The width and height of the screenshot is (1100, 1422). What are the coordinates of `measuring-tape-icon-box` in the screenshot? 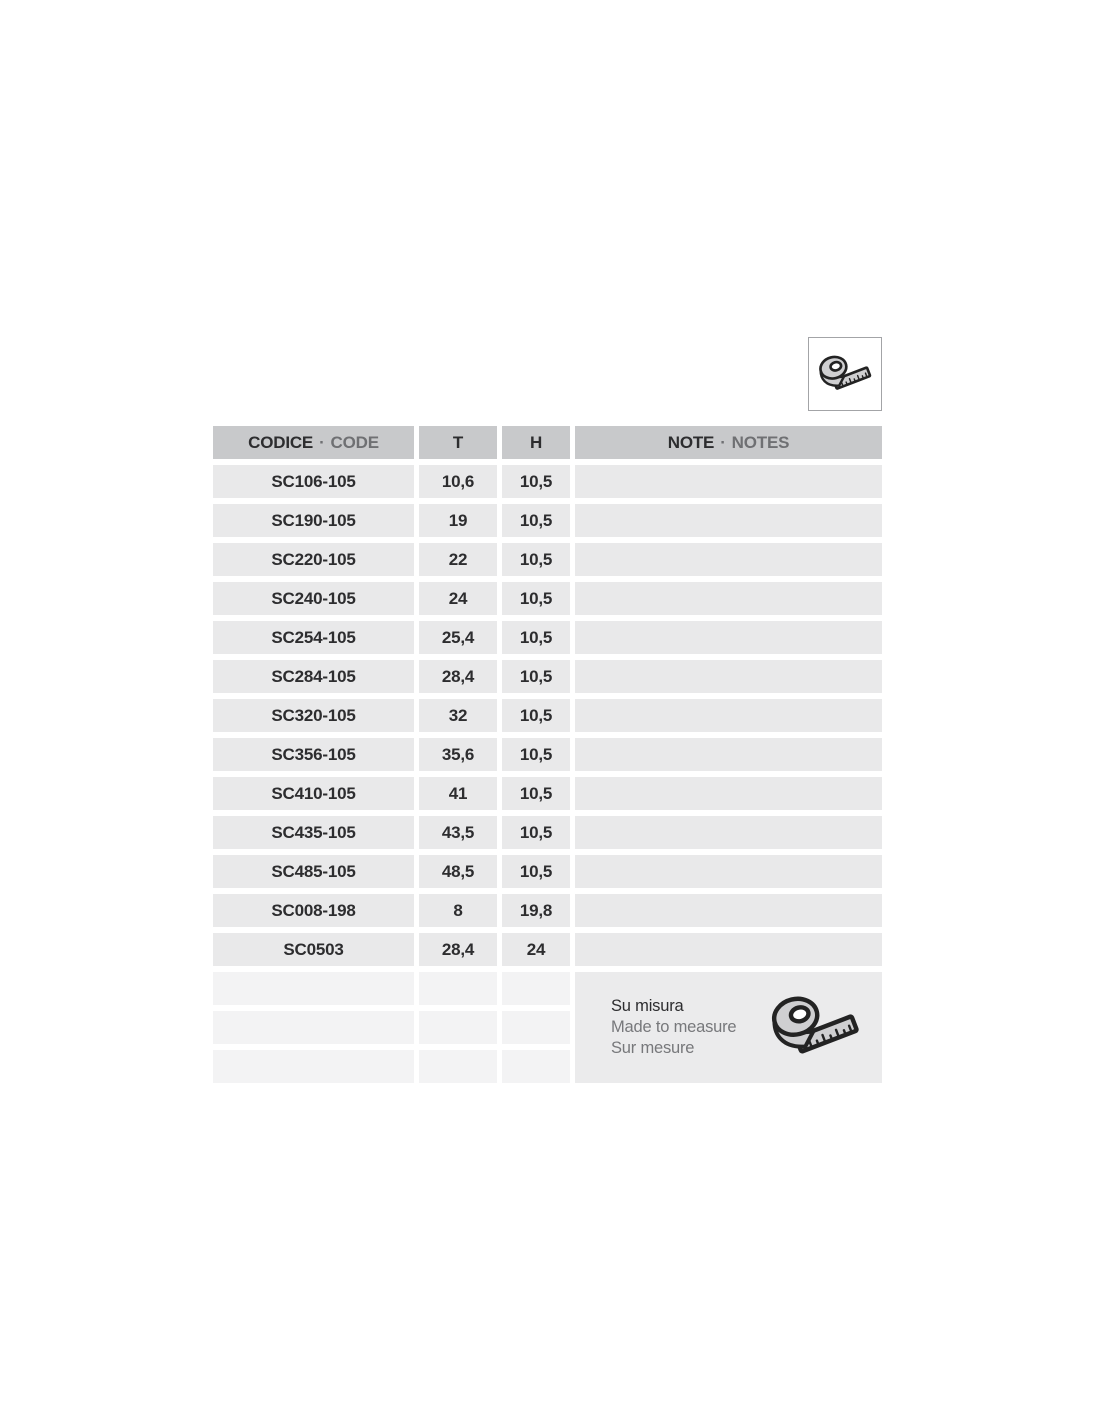 It's located at (845, 374).